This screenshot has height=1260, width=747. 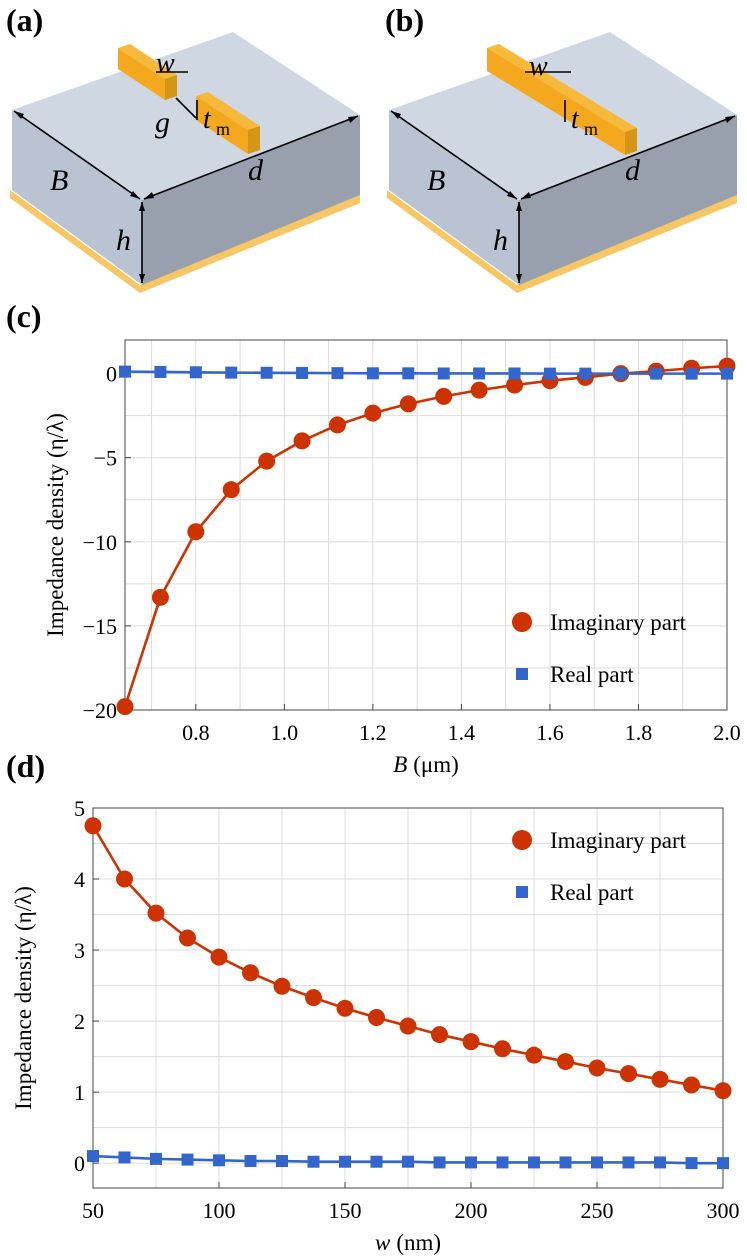 I want to click on substrate-left-face-b, so click(x=454, y=197).